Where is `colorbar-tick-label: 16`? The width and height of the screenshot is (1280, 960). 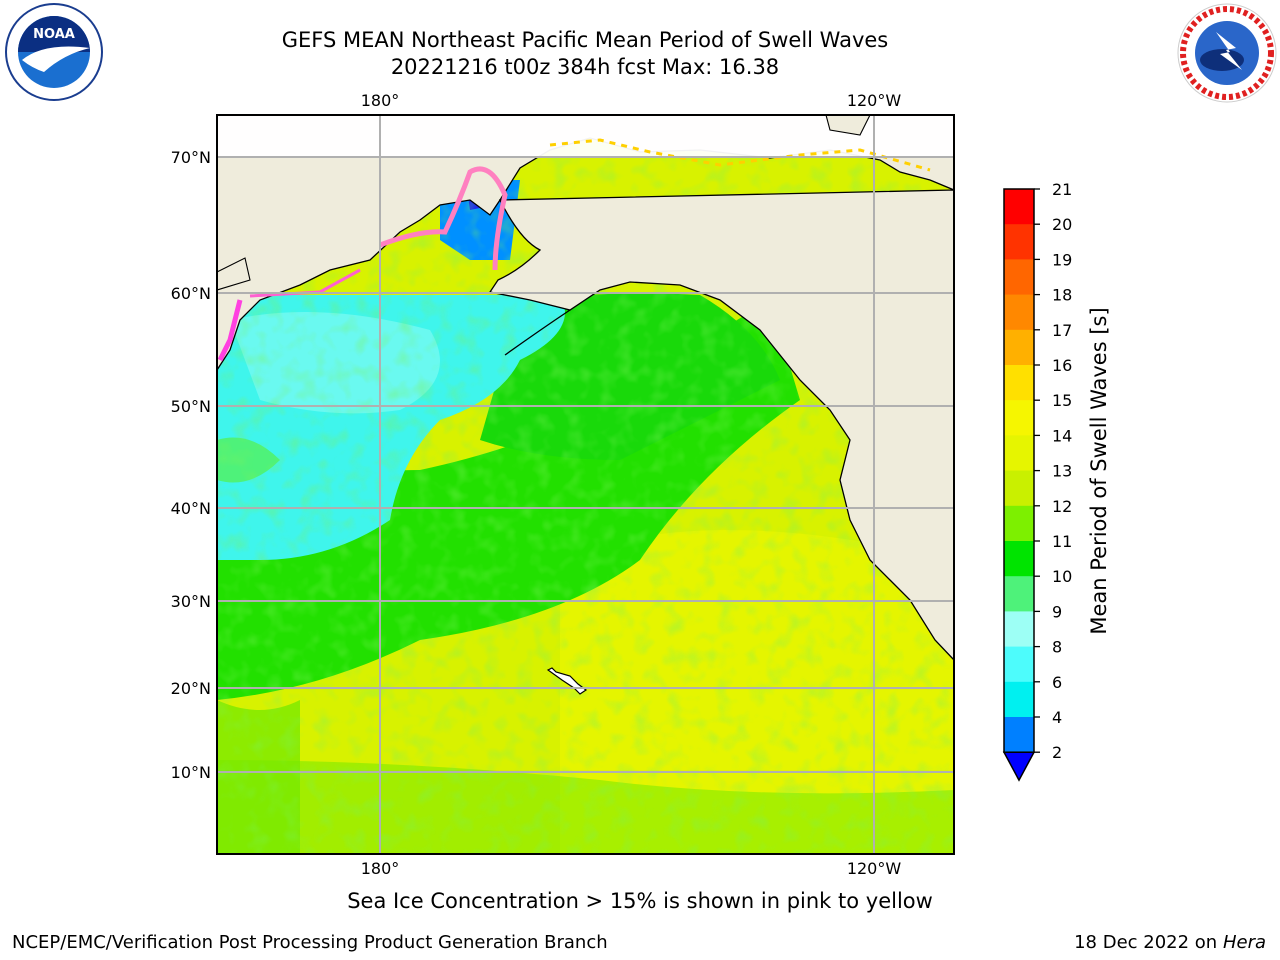
colorbar-tick-label: 16 is located at coordinates (1062, 365).